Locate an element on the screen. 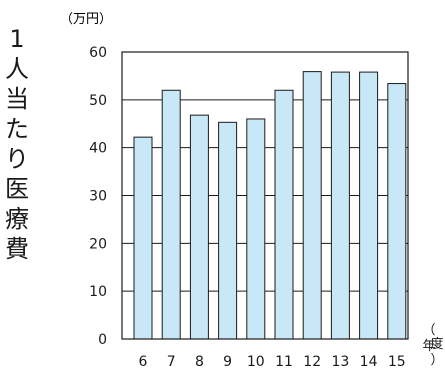 The image size is (445, 378). y-axis-title-char: 医 is located at coordinates (17, 189).